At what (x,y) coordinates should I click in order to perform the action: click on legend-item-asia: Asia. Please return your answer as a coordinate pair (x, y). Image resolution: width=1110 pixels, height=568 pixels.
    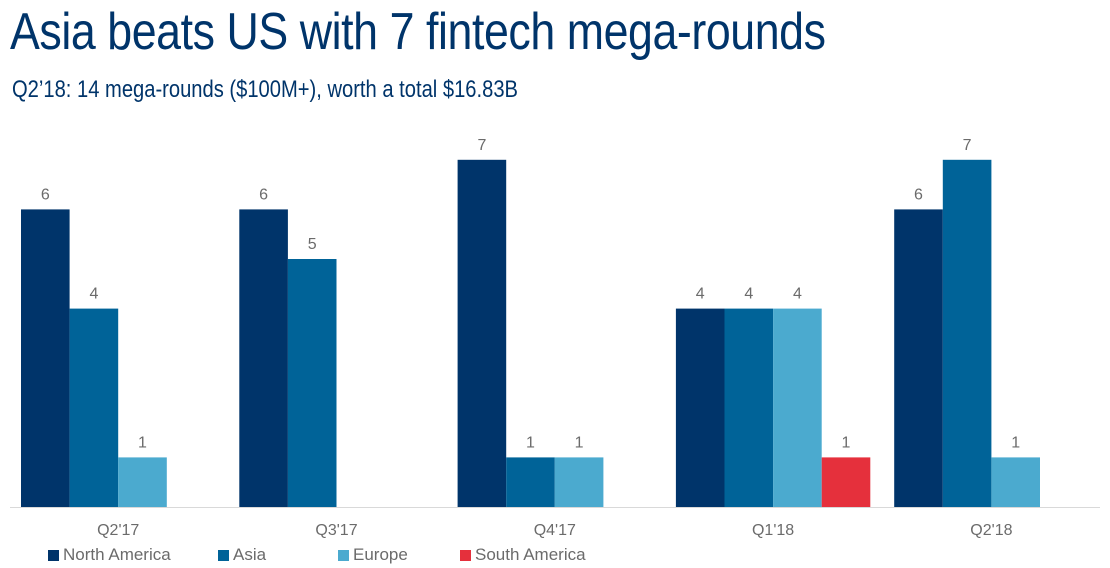
    Looking at the image, I should click on (278, 555).